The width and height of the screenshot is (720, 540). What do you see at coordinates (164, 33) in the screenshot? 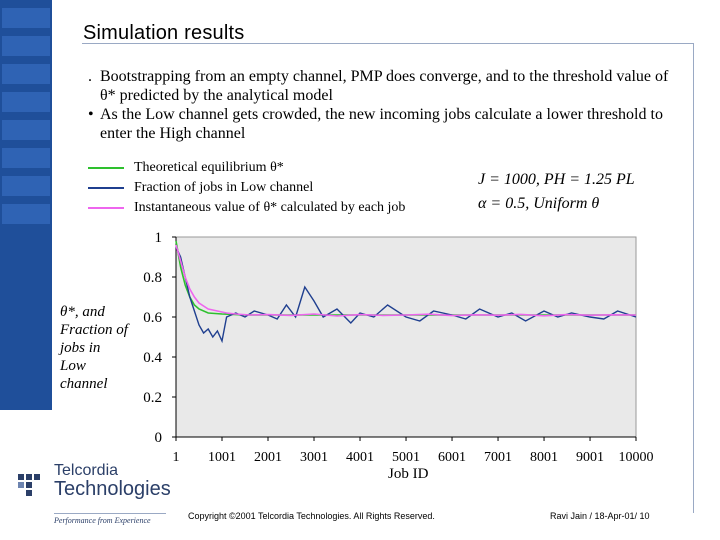
I see `slide-title: Simulation results` at bounding box center [164, 33].